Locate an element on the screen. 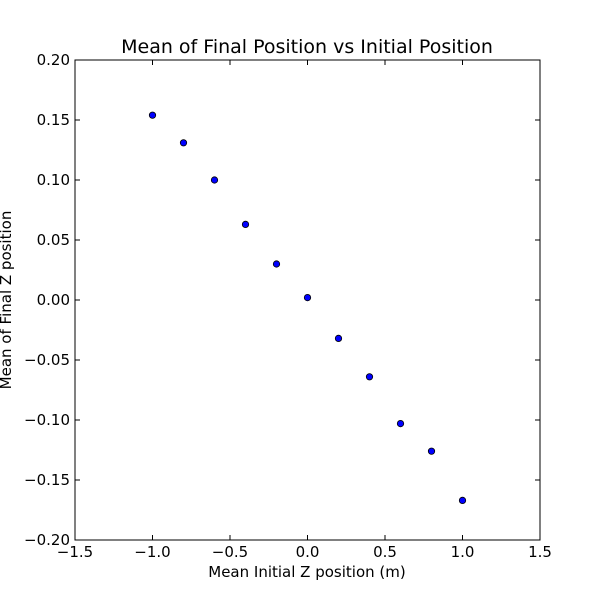 The height and width of the screenshot is (600, 600). y-tick-label: −0.05 is located at coordinates (47, 360).